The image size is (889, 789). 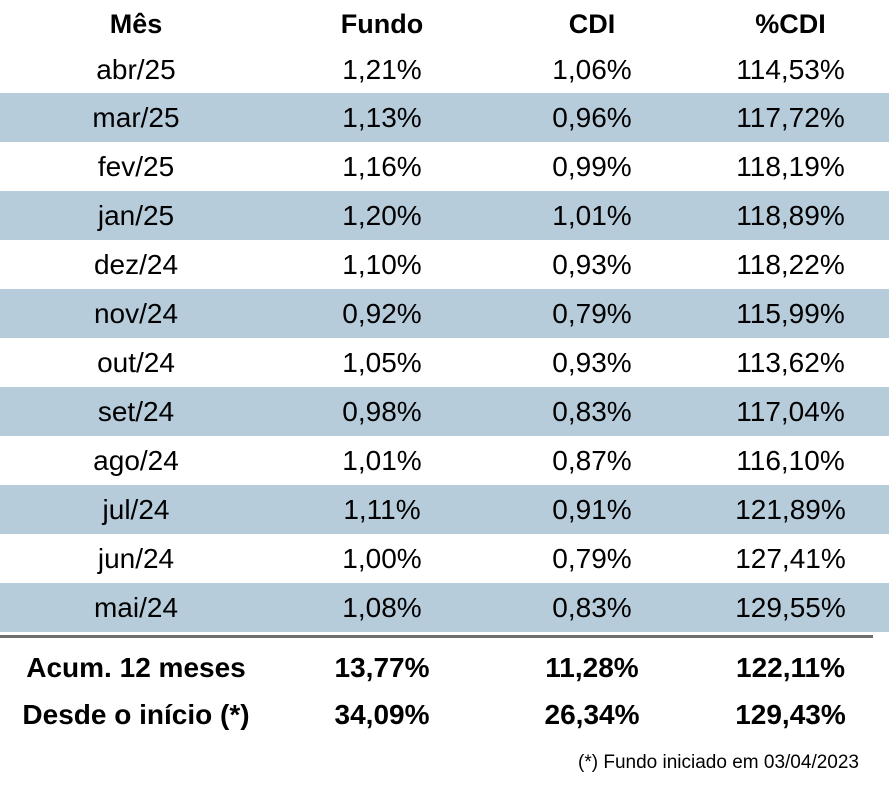 What do you see at coordinates (790, 215) in the screenshot?
I see `cell-pct-cdi: 118,89%` at bounding box center [790, 215].